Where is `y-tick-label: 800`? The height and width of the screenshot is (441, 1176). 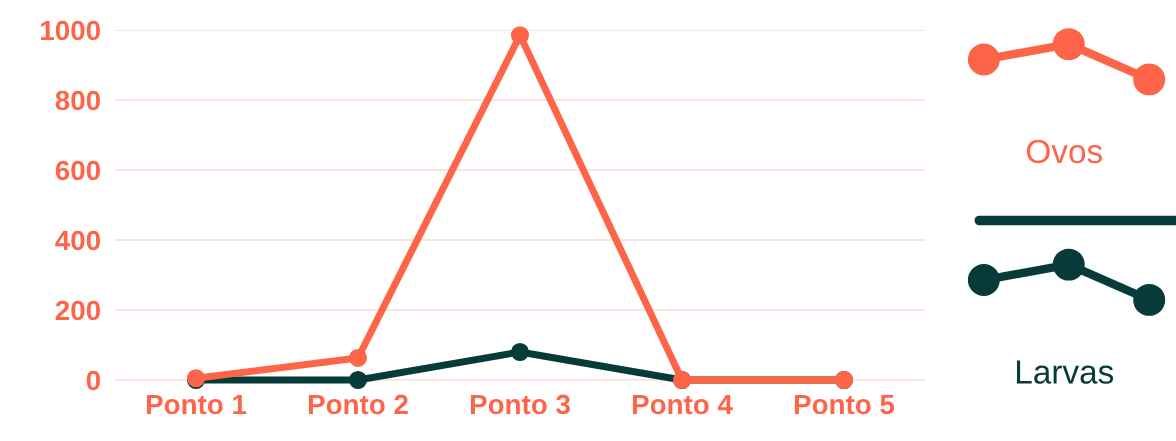
y-tick-label: 800 is located at coordinates (77, 100).